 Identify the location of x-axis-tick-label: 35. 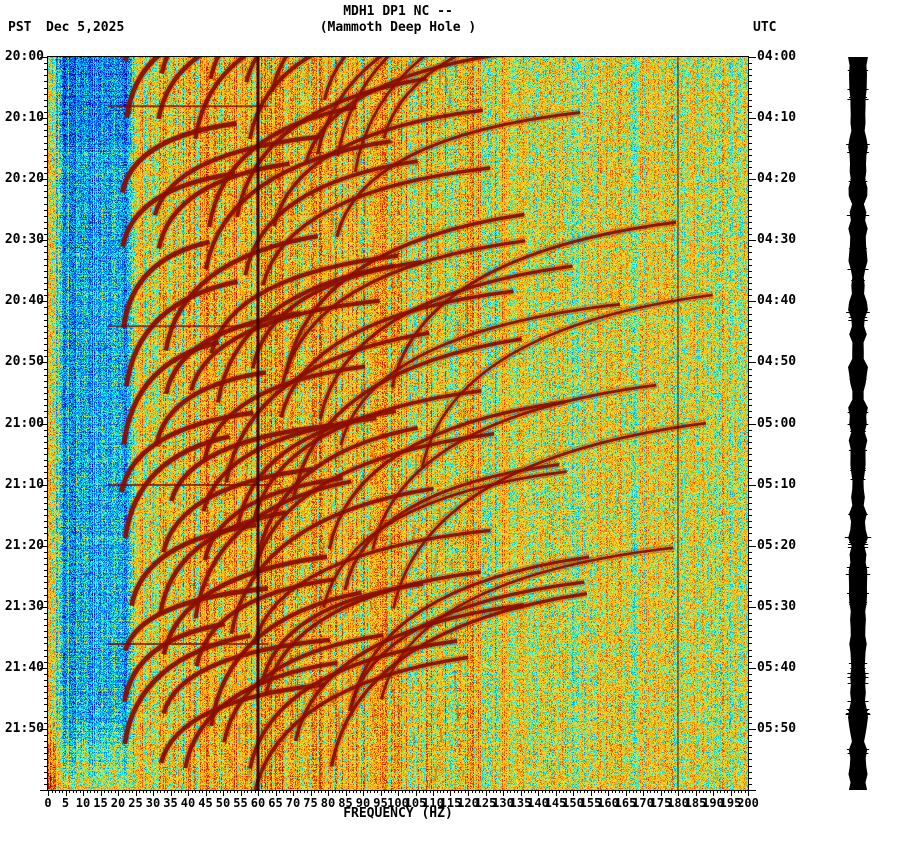
(170, 803).